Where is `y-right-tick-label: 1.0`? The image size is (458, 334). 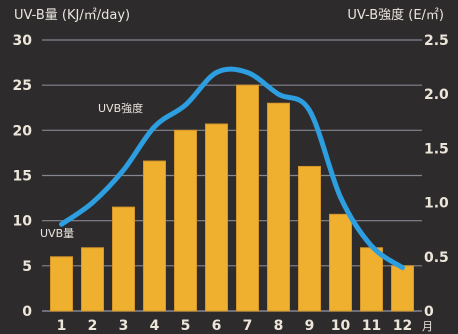
y-right-tick-label: 1.0 is located at coordinates (436, 204).